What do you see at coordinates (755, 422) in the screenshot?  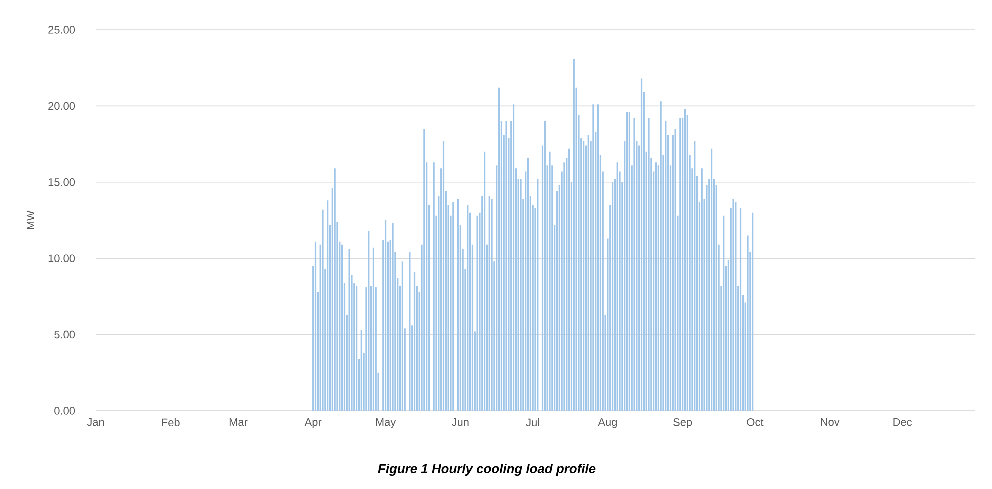 I see `x-tick-label: Oct` at bounding box center [755, 422].